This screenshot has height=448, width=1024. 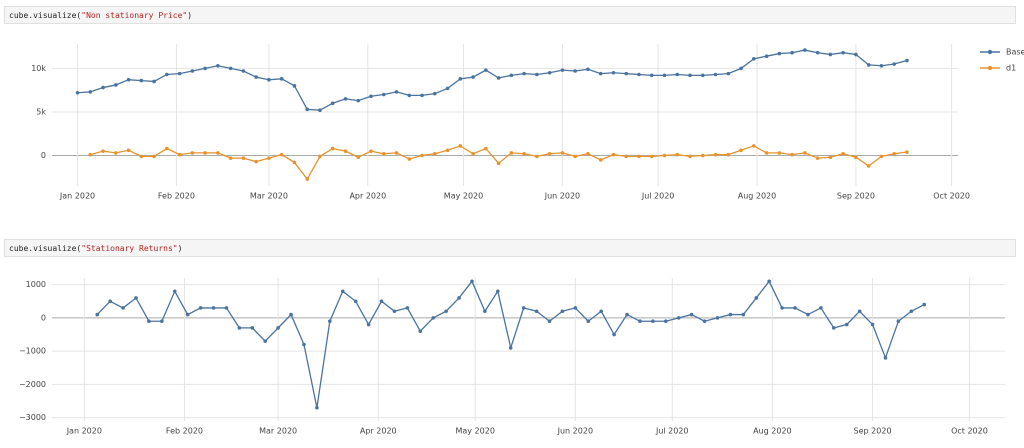 I want to click on y-tick-label: 0, so click(x=43, y=155).